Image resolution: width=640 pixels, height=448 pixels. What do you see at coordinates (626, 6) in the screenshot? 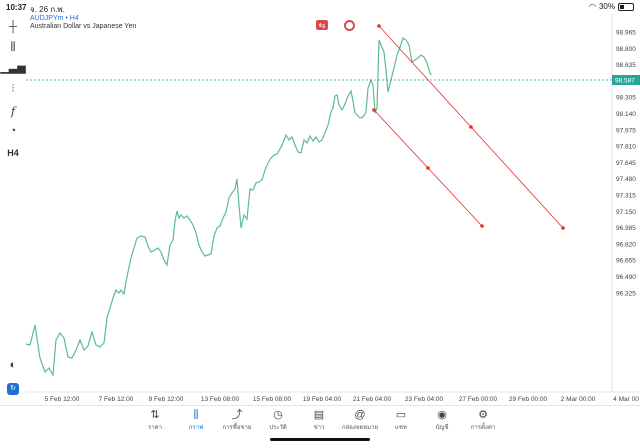
I see `battery-icon` at bounding box center [626, 6].